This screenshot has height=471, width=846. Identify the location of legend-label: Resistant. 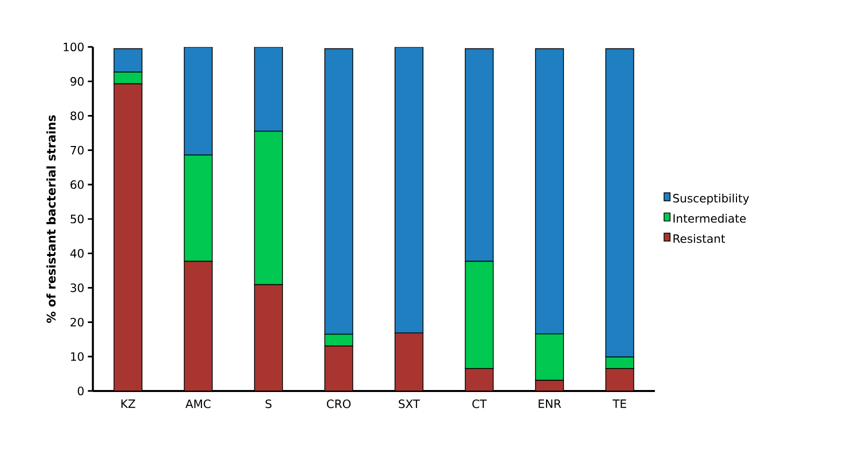
(700, 238).